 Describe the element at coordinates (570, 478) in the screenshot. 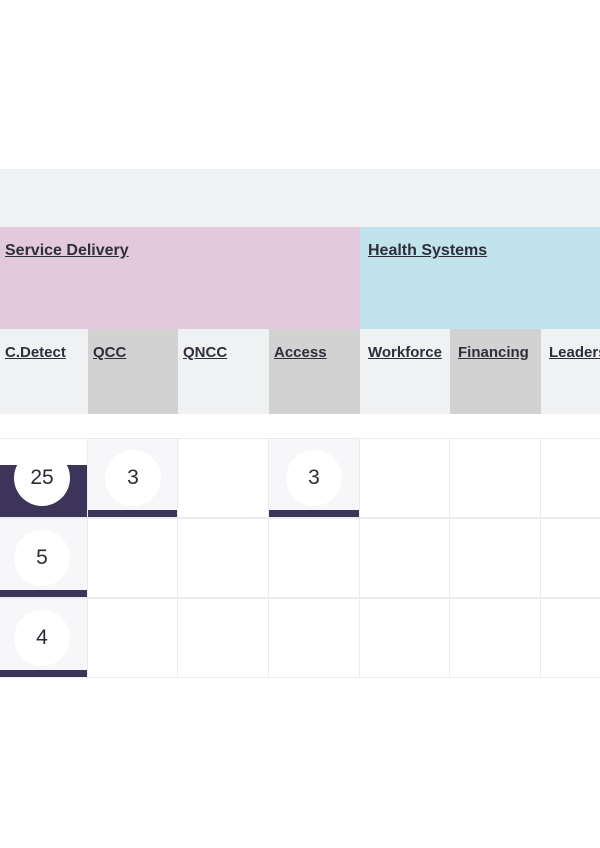

I see `grid-cell-r1-leaders` at that location.